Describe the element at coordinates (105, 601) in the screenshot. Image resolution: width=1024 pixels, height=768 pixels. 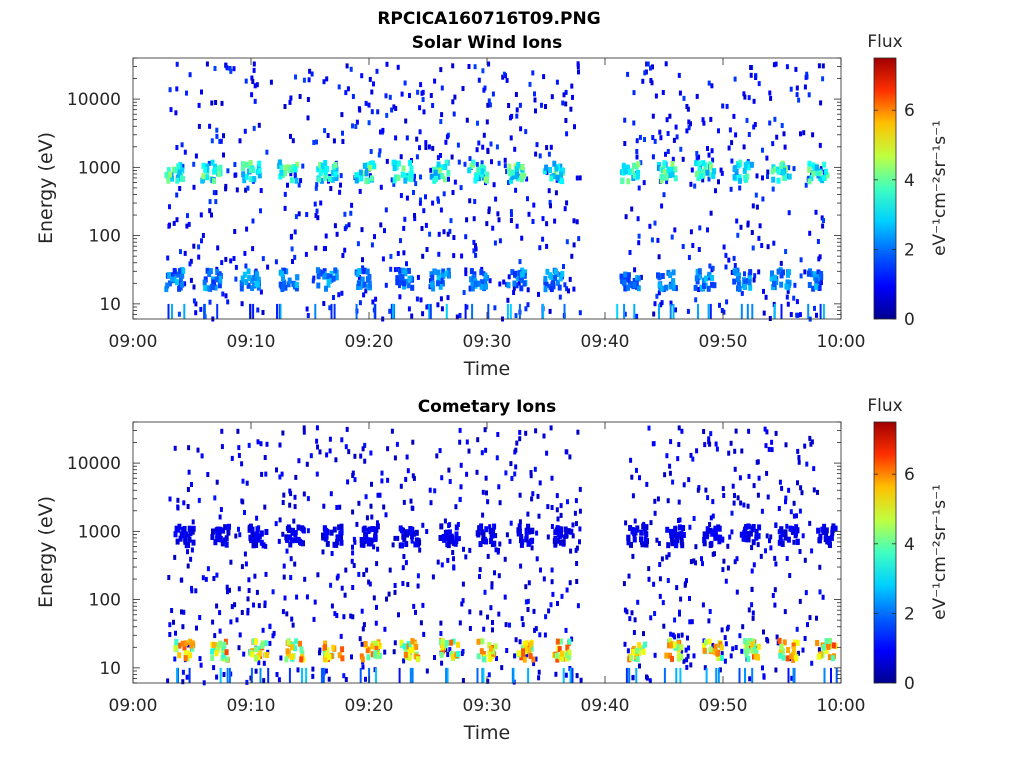
I see `y-tick-label: 100` at that location.